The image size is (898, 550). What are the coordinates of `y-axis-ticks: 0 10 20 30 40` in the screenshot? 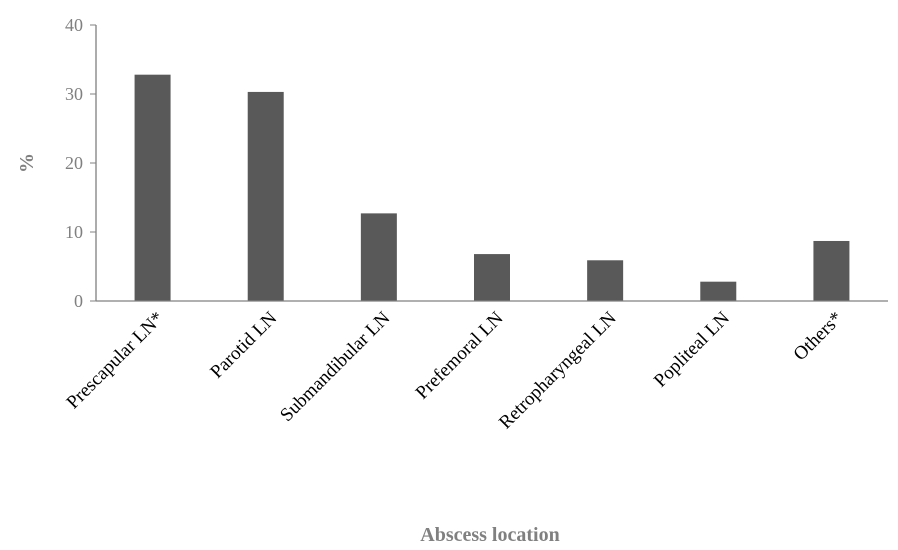 It's located at (80, 163).